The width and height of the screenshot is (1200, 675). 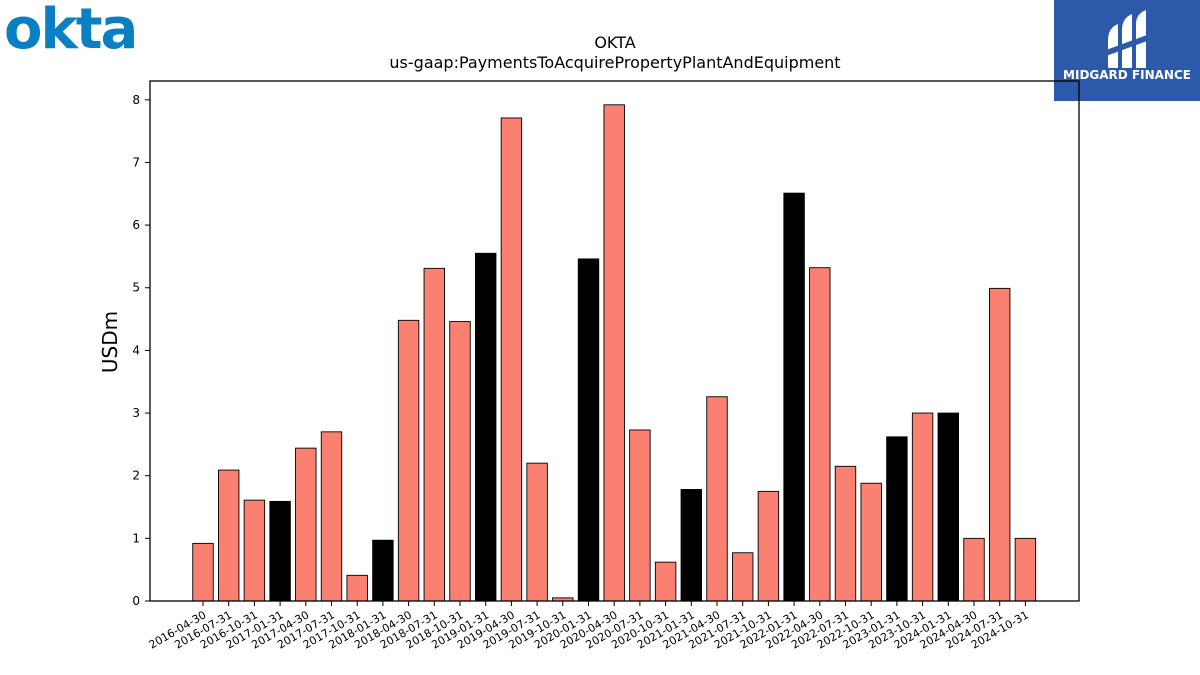 I want to click on y-tick-label: 3, so click(x=136, y=413).